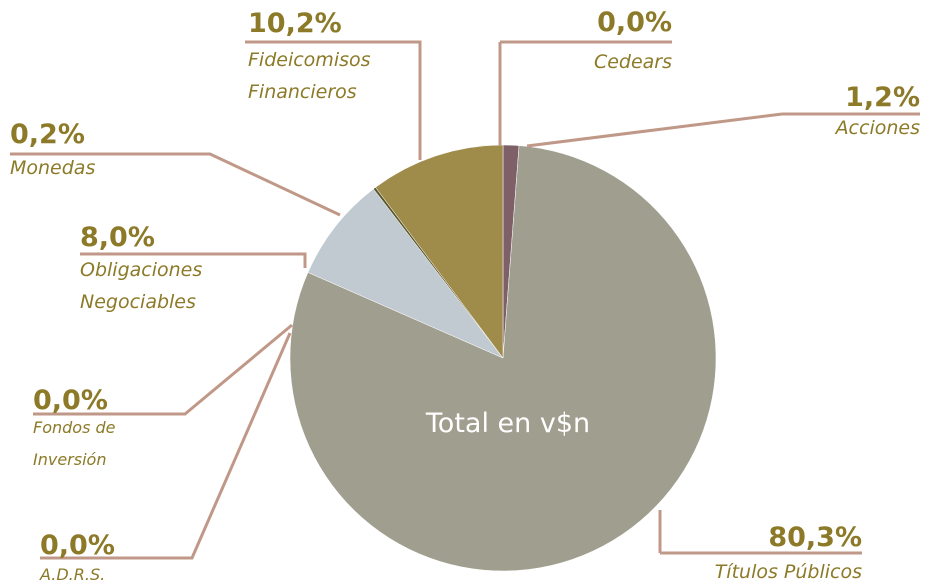 The height and width of the screenshot is (585, 926). I want to click on value-label: 10,2%, so click(295, 23).